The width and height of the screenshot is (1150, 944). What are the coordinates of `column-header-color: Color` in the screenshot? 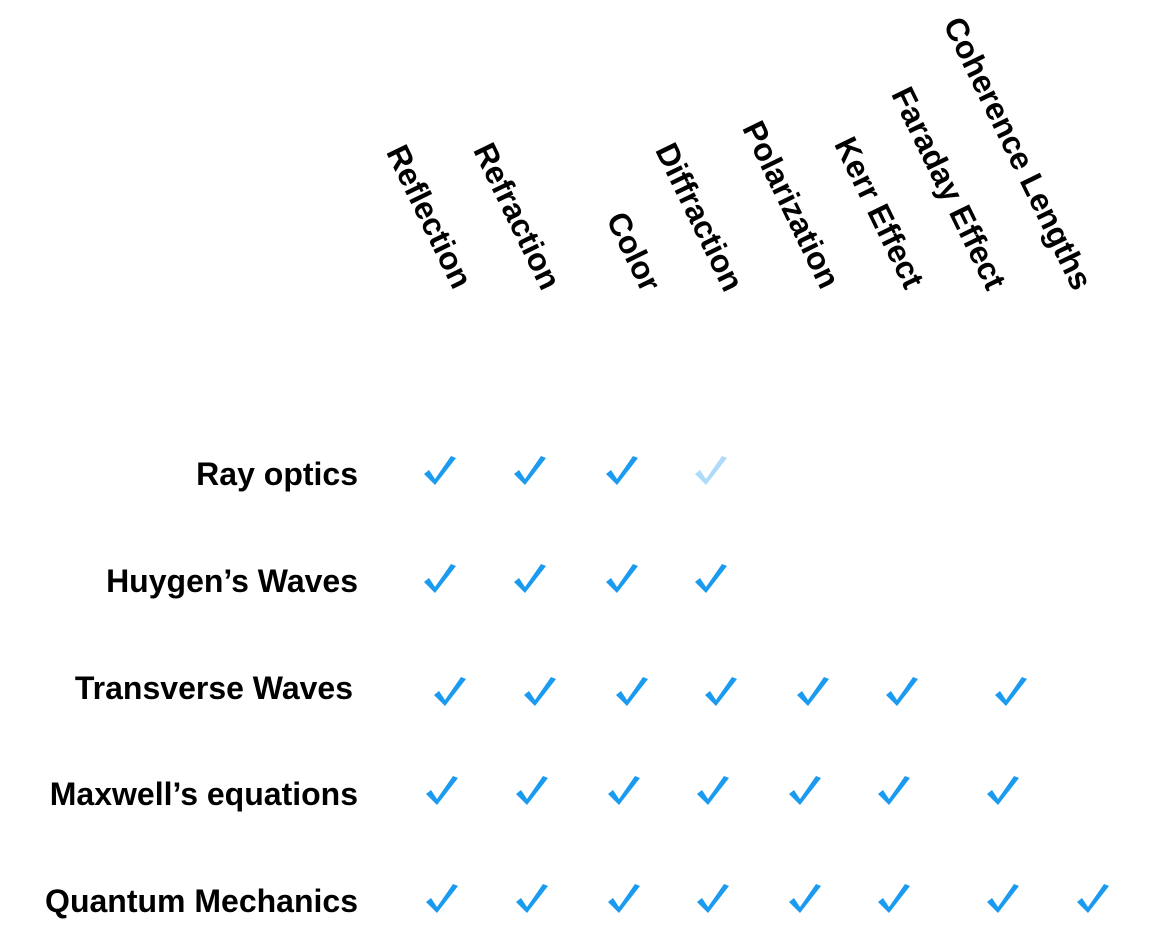 It's located at (634, 251).